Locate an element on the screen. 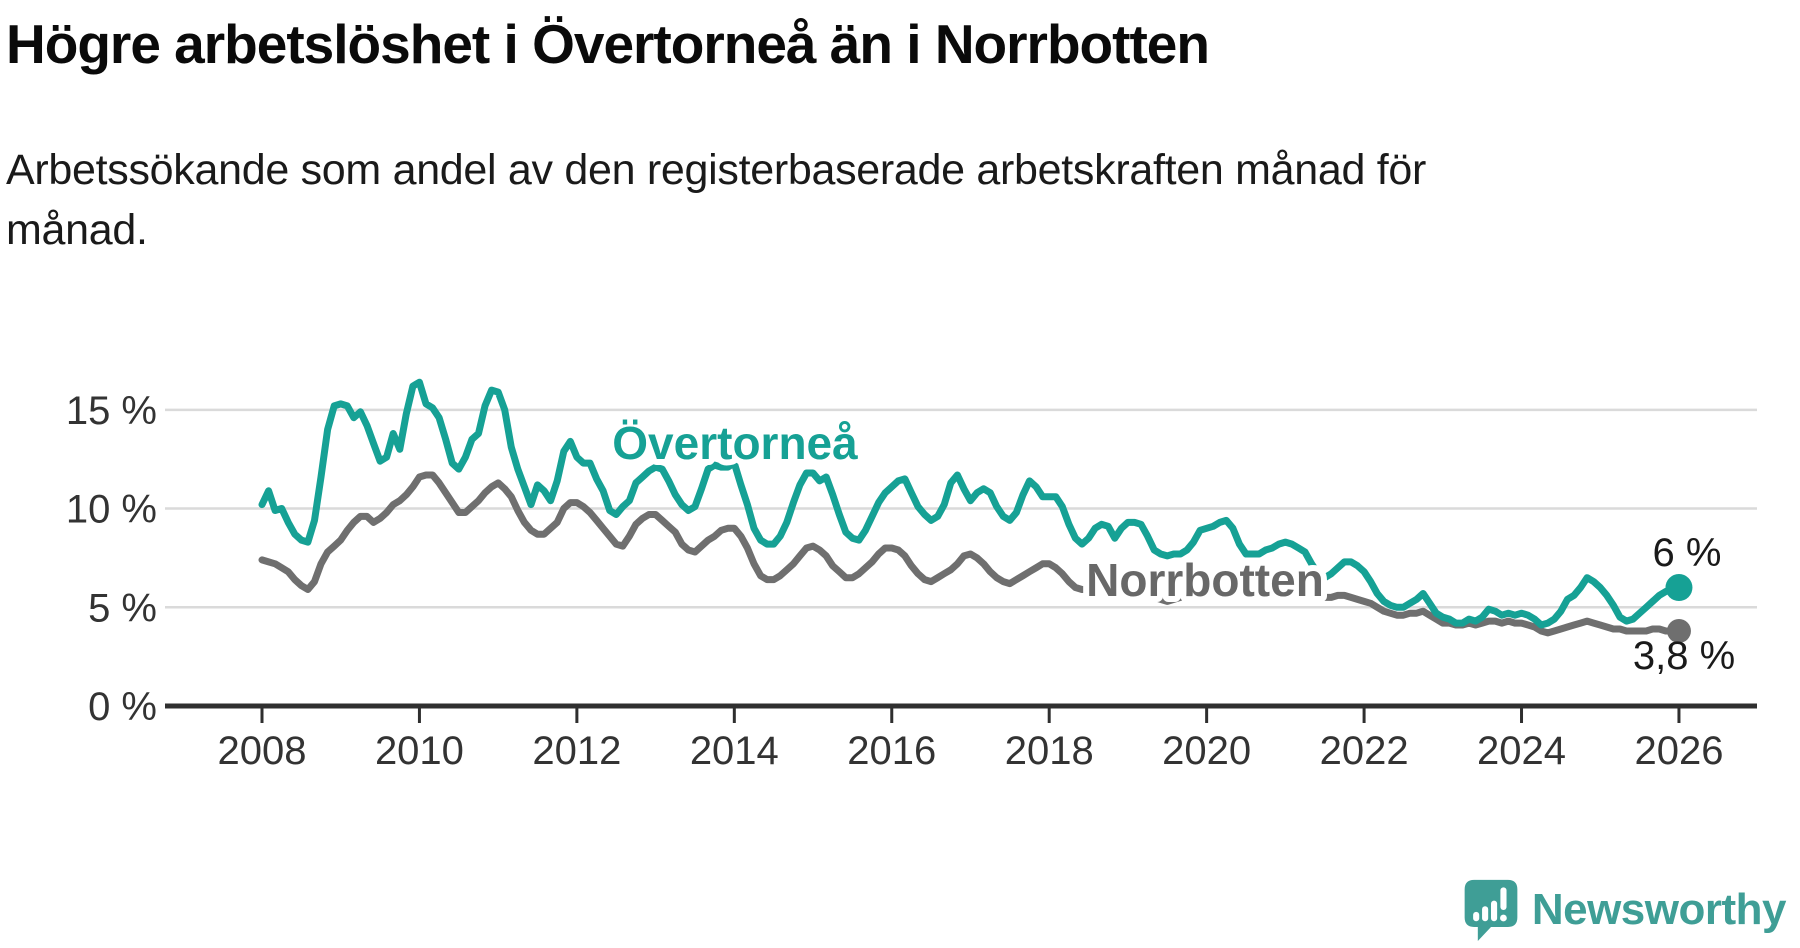 The image size is (1800, 948). x-axis is located at coordinates (961, 713).